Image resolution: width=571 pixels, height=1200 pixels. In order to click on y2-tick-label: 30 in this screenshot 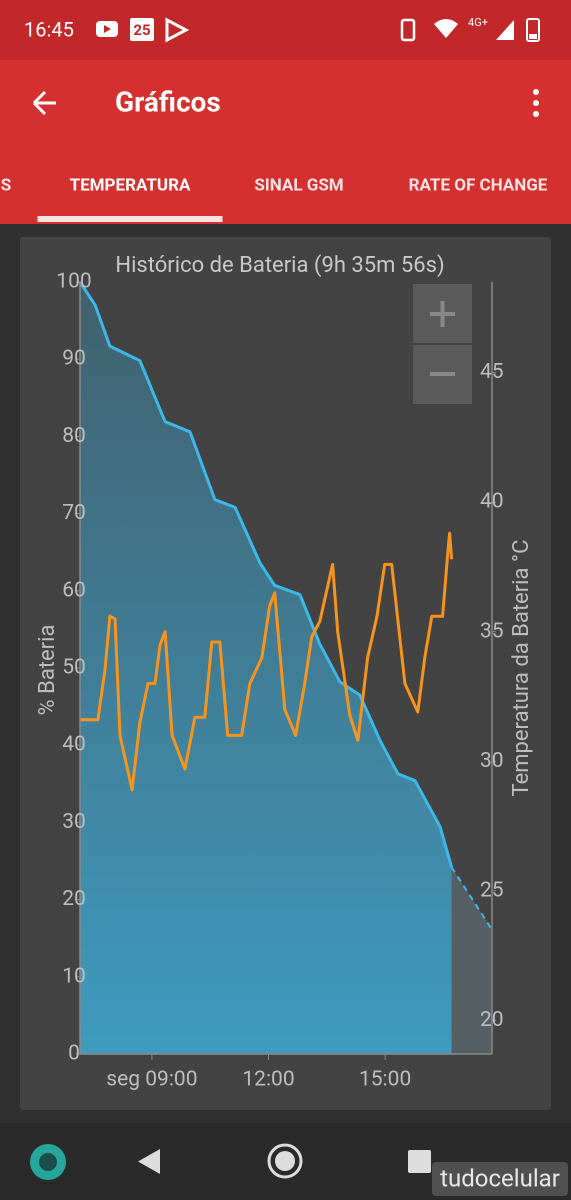, I will do `click(492, 761)`.